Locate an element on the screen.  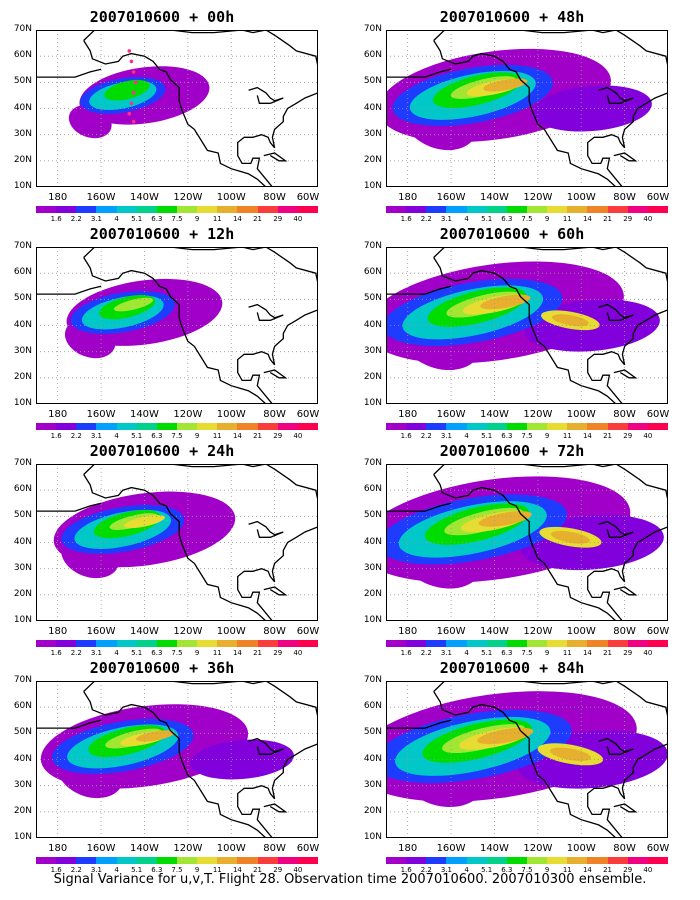
flight-track-point is located at coordinates (135, 82).